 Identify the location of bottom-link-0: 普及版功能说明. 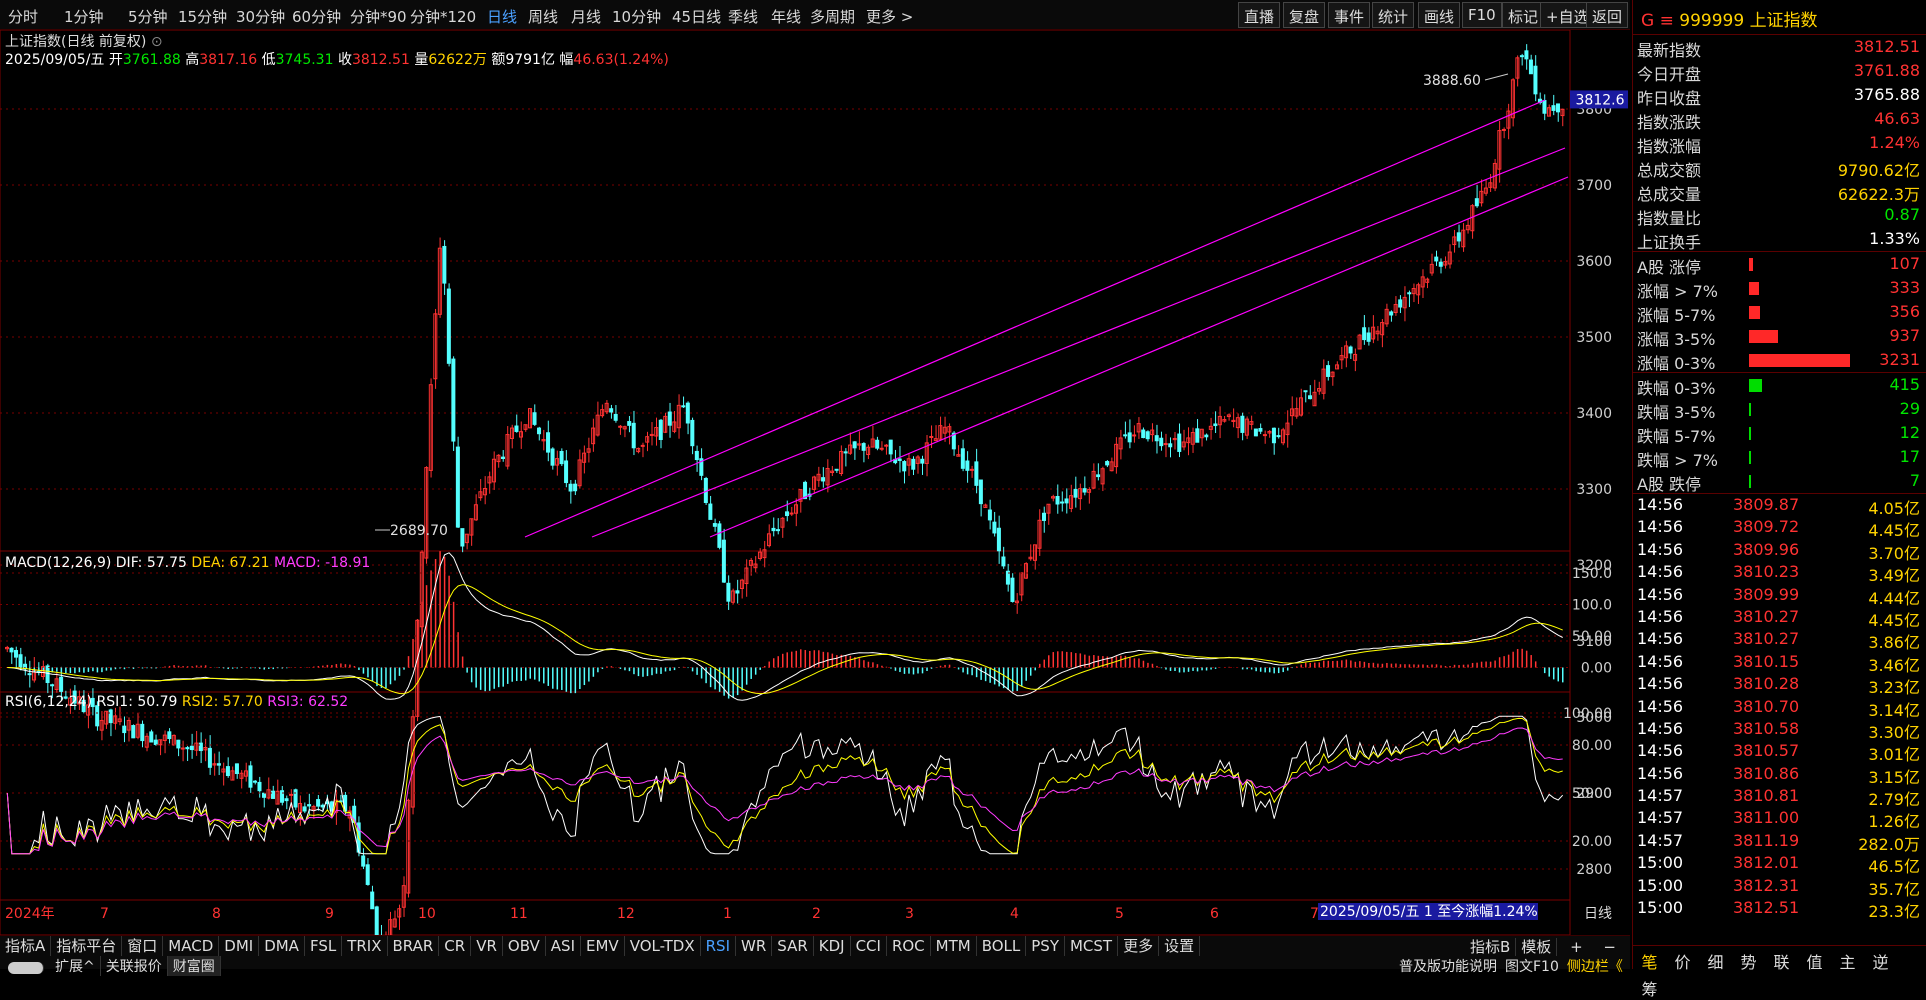
(1448, 967).